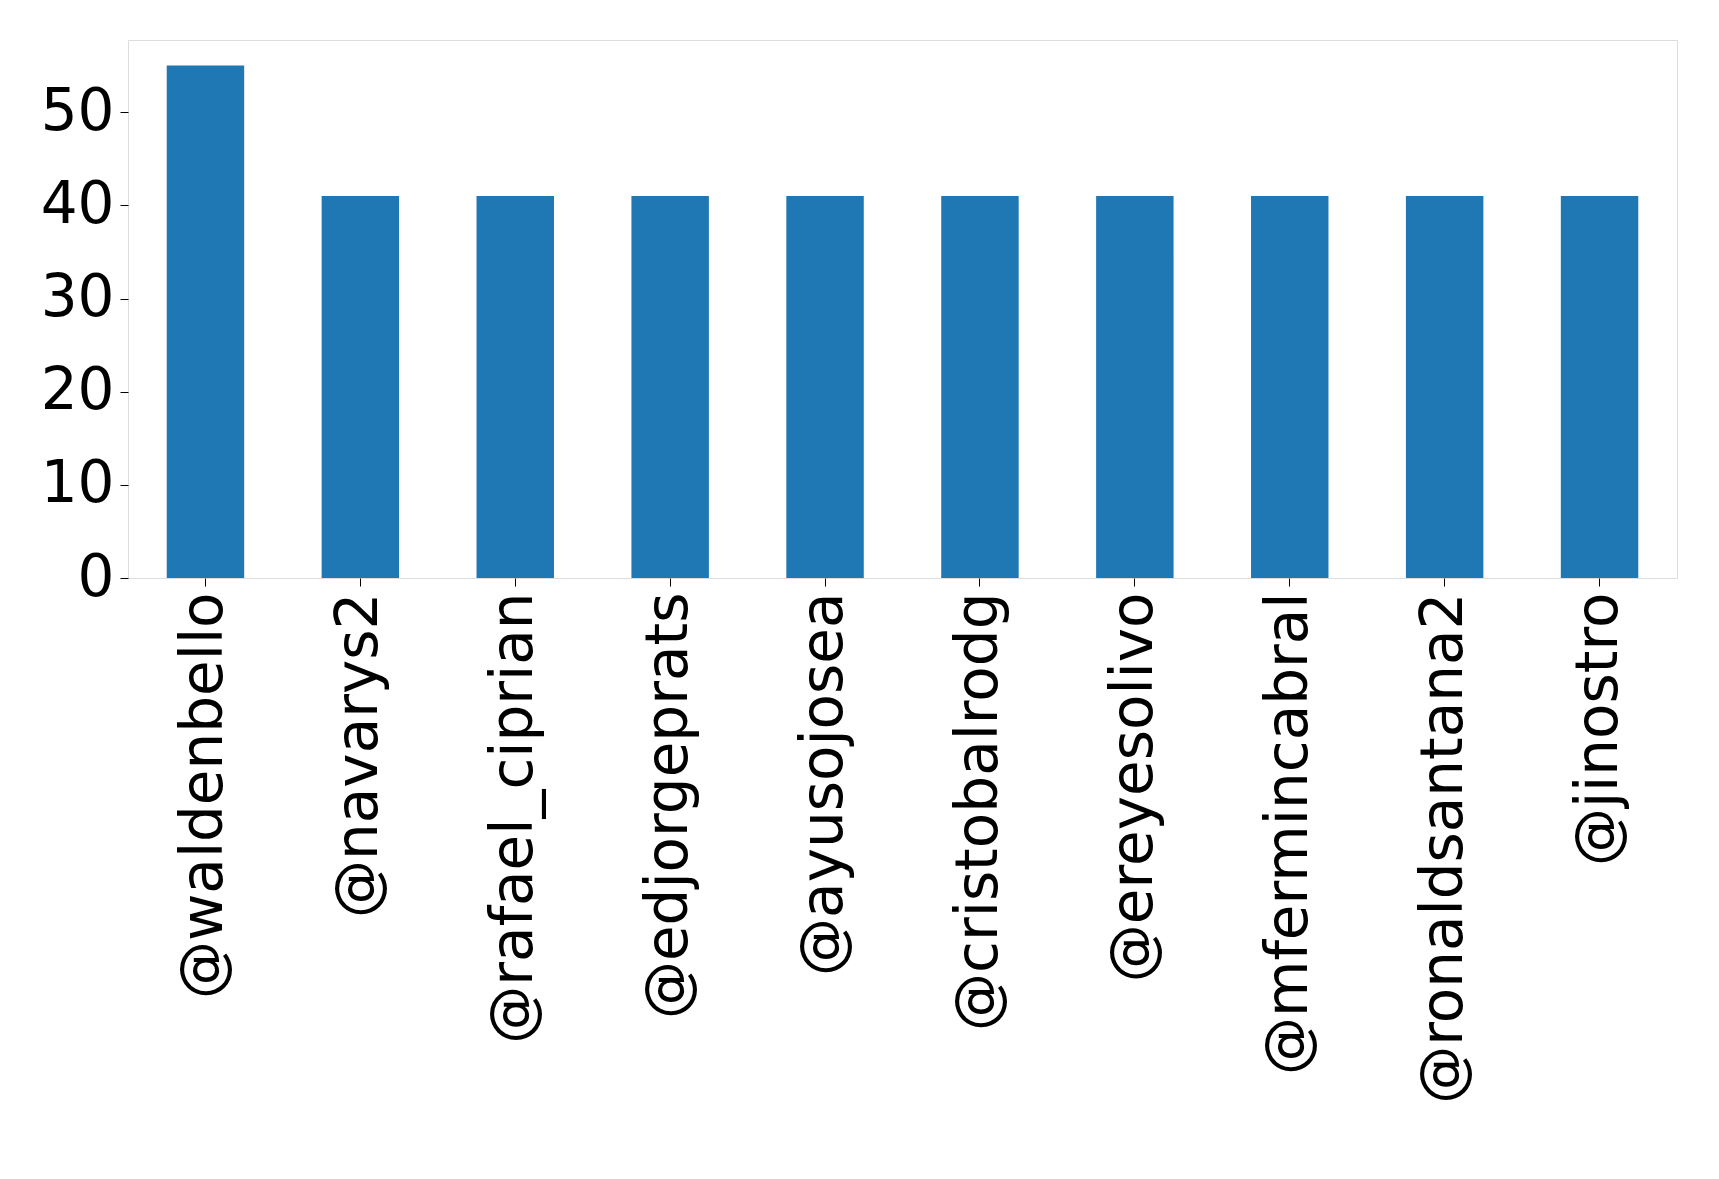 Image resolution: width=1719 pixels, height=1179 pixels. Describe the element at coordinates (1131, 787) in the screenshot. I see `x-tick-label: @ereyesolivo` at that location.